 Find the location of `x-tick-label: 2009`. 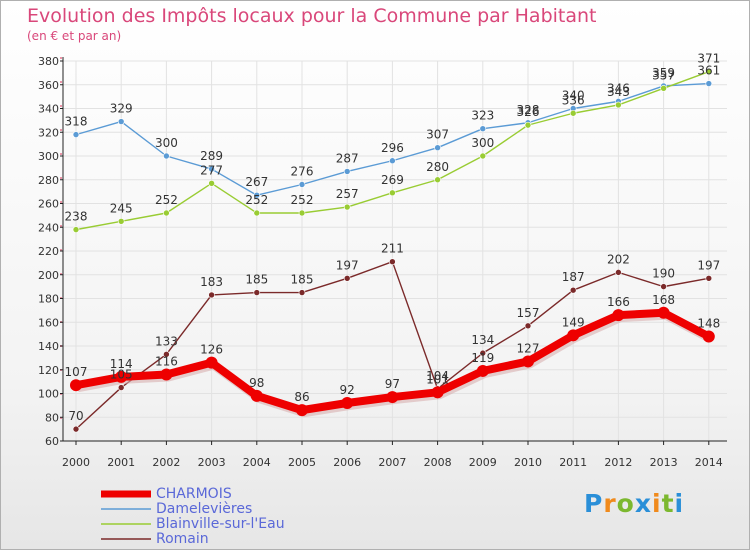

x-tick-label: 2009 is located at coordinates (483, 462).